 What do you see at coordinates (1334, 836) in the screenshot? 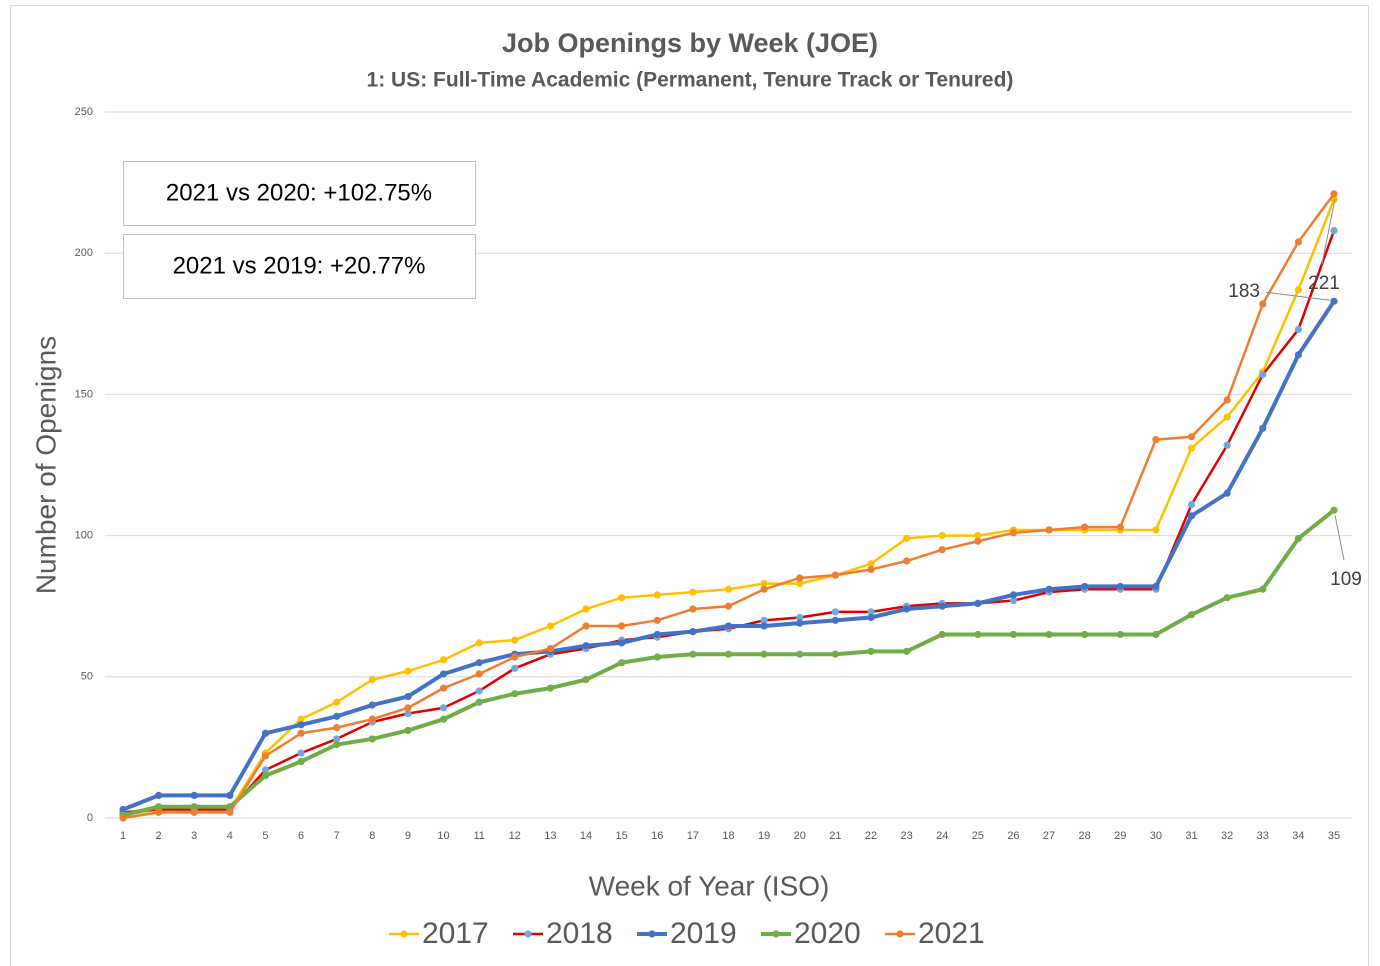
I see `x-tick-label: 35` at bounding box center [1334, 836].